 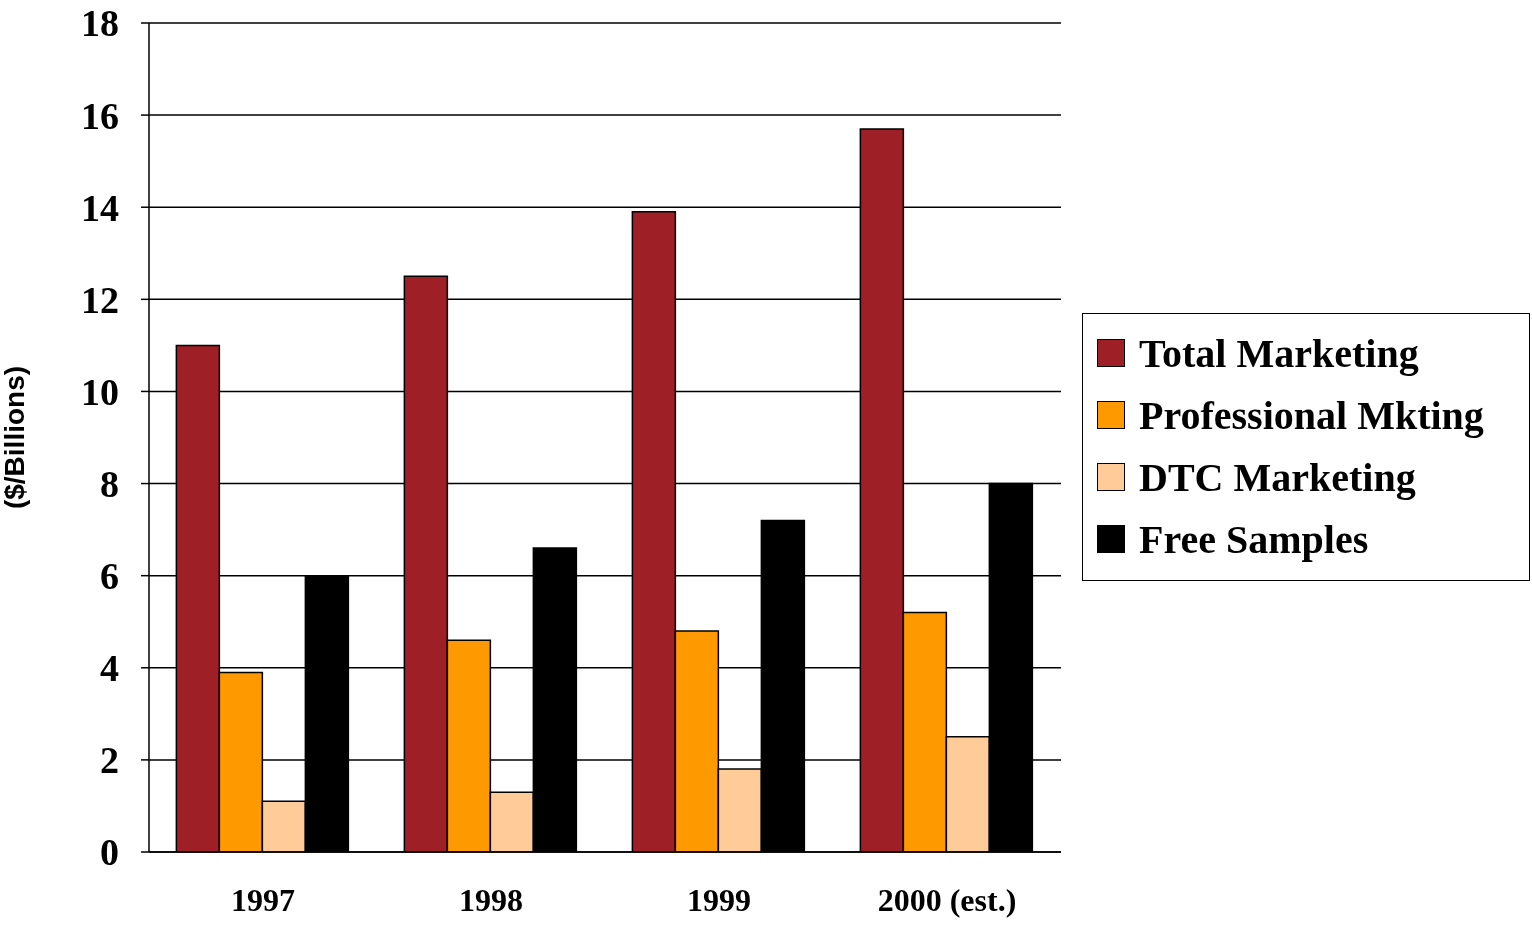 What do you see at coordinates (263, 899) in the screenshot?
I see `x-tick-label: 1997` at bounding box center [263, 899].